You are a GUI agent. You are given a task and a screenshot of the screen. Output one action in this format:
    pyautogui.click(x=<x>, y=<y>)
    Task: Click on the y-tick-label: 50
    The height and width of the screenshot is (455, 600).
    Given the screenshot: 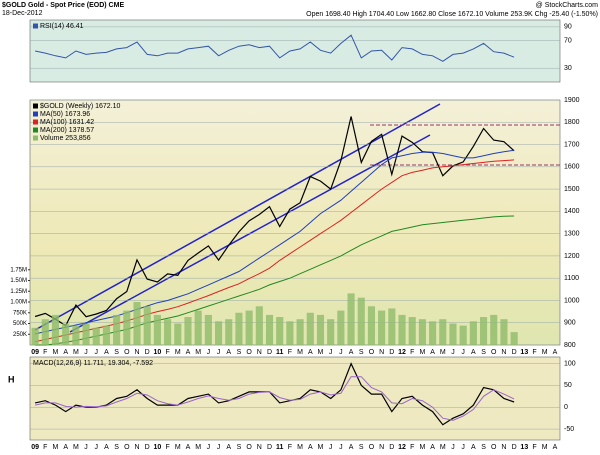 What is the action you would take?
    pyautogui.click(x=568, y=385)
    